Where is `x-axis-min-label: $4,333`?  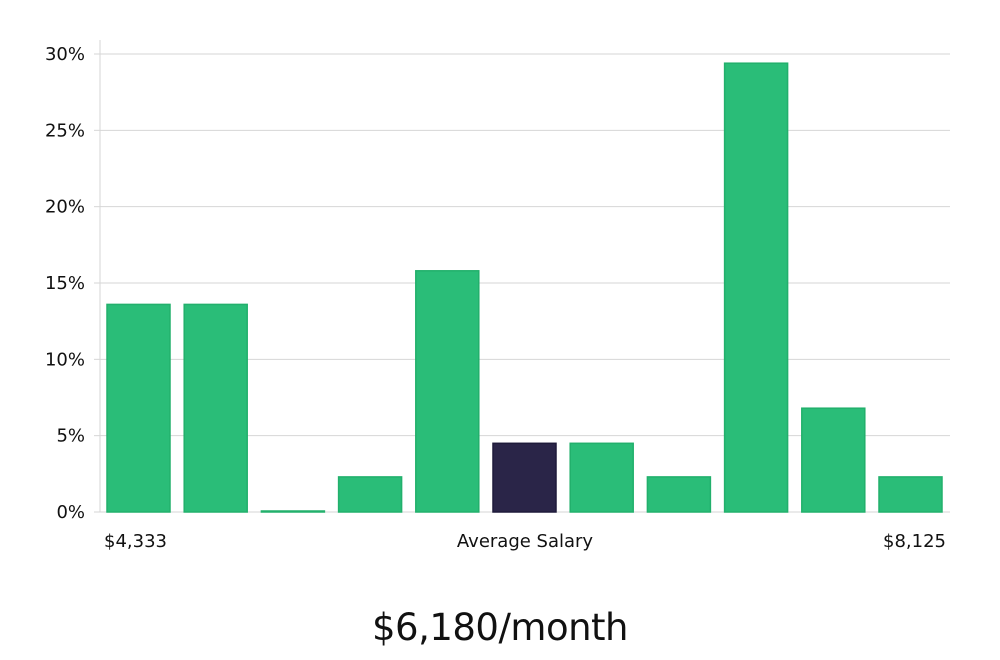
x-axis-min-label: $4,333 is located at coordinates (135, 541).